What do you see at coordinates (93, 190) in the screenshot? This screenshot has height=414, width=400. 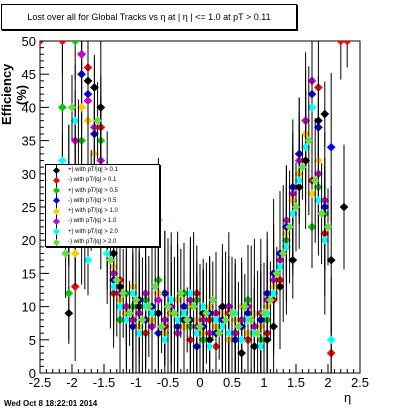 I see `legend-label: +) with pT/|q| > 0.5` at bounding box center [93, 190].